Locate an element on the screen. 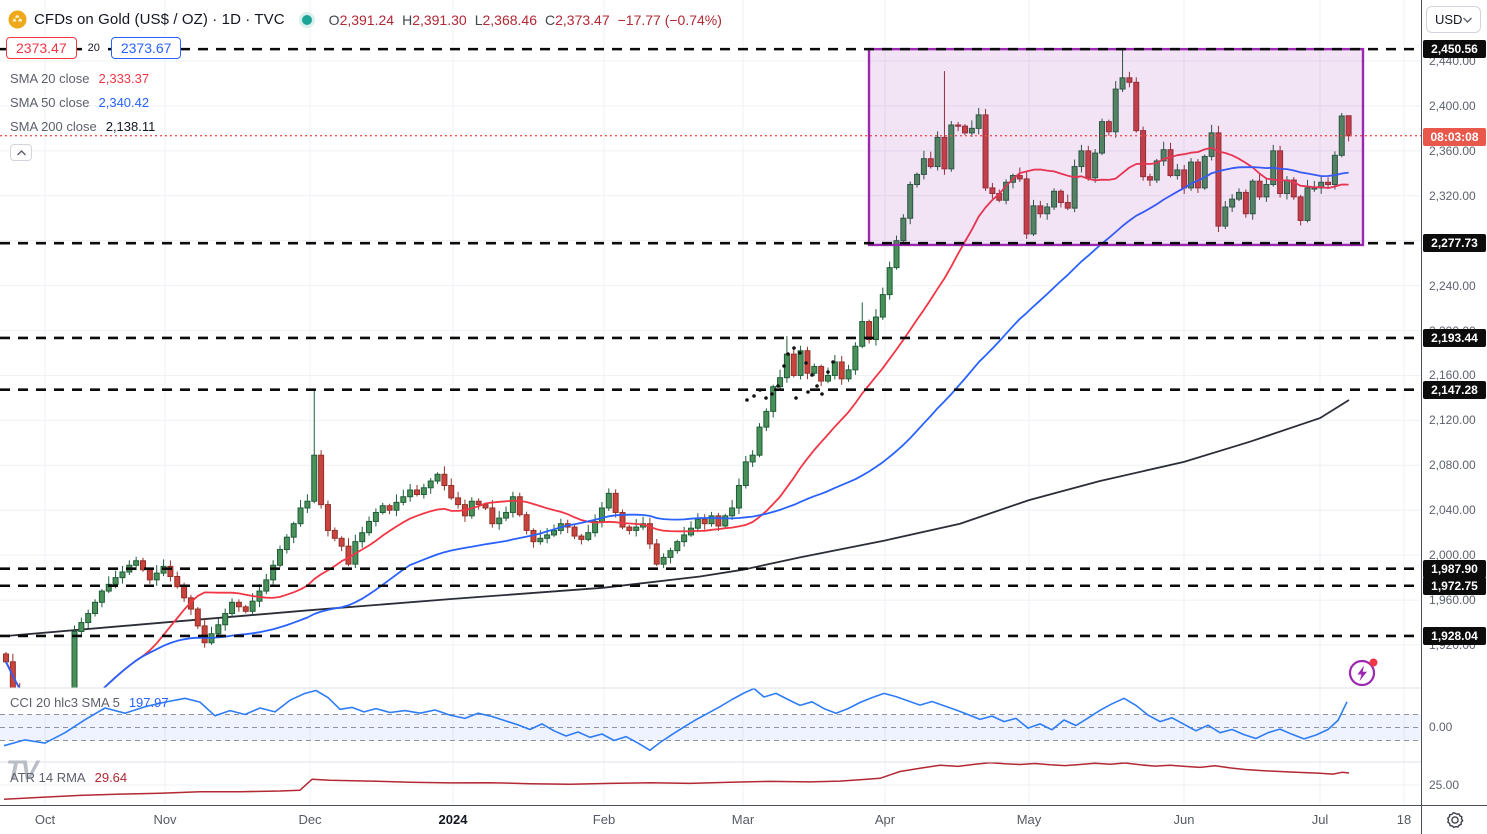 The image size is (1487, 834). atr-legend-row: ATR 14 RMA 29.64 is located at coordinates (69, 777).